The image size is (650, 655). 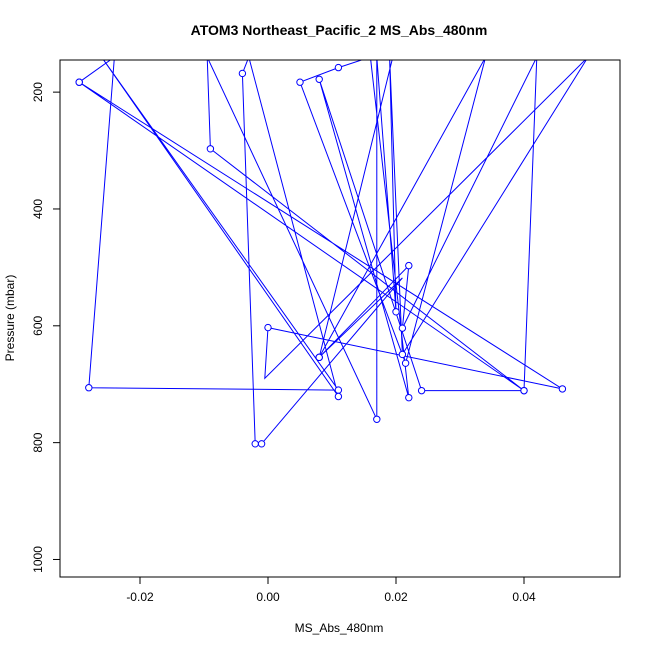 What do you see at coordinates (10, 318) in the screenshot?
I see `y-axis-label: Pressure (mbar)` at bounding box center [10, 318].